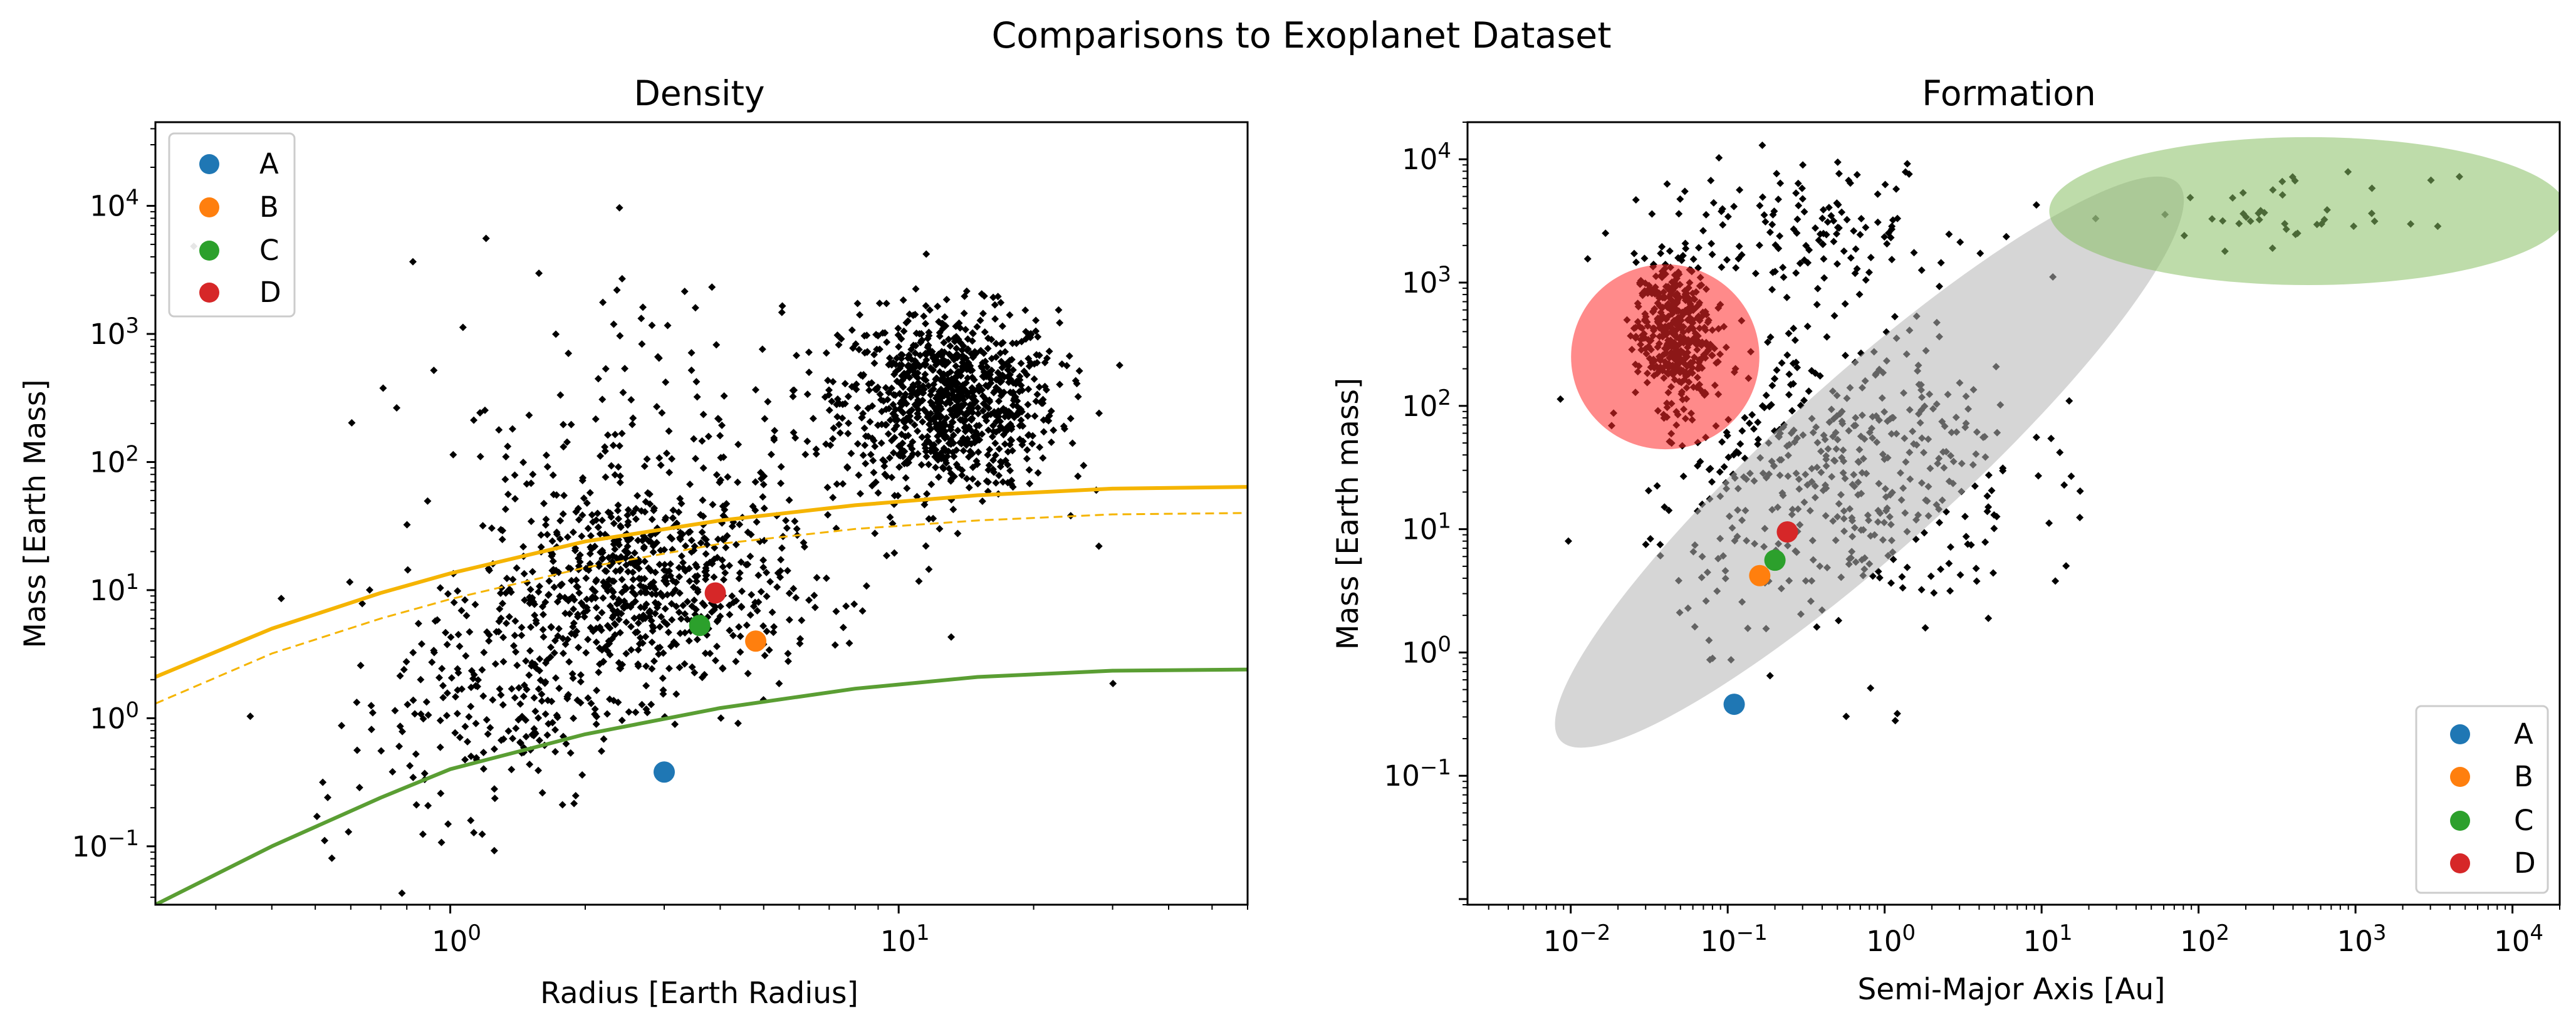  What do you see at coordinates (2009, 93) in the screenshot?
I see `formation-title: Formation` at bounding box center [2009, 93].